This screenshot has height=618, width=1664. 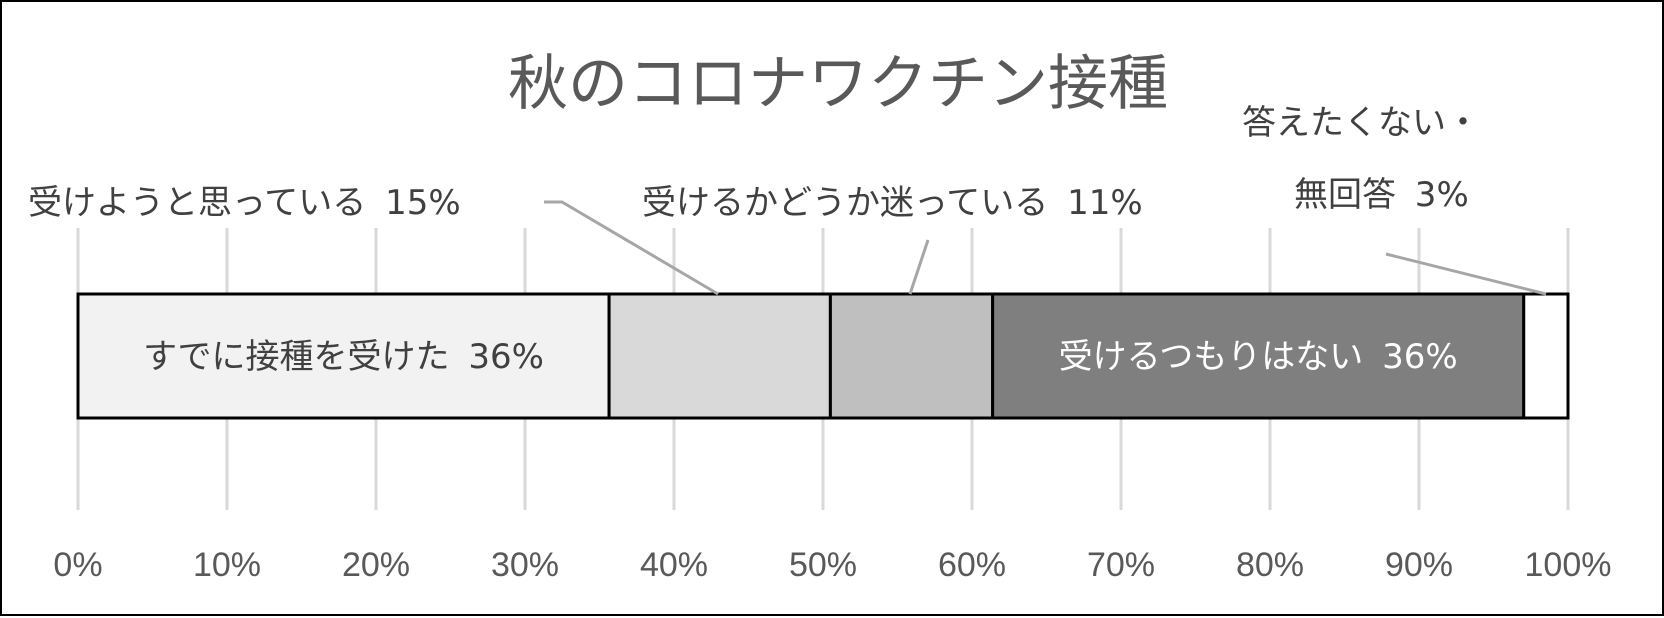 What do you see at coordinates (376, 565) in the screenshot?
I see `x-tick-label: 20%` at bounding box center [376, 565].